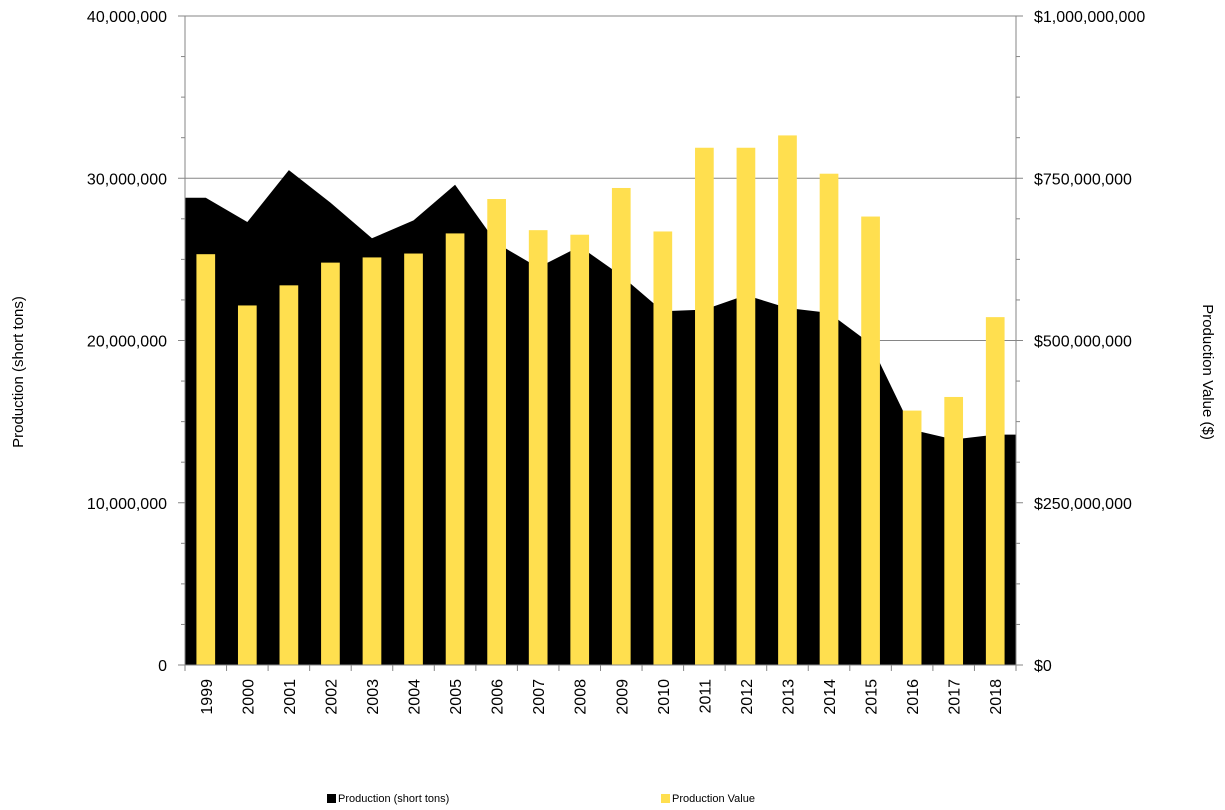 The image size is (1225, 810). What do you see at coordinates (747, 697) in the screenshot?
I see `x-tick-label: 2012` at bounding box center [747, 697].